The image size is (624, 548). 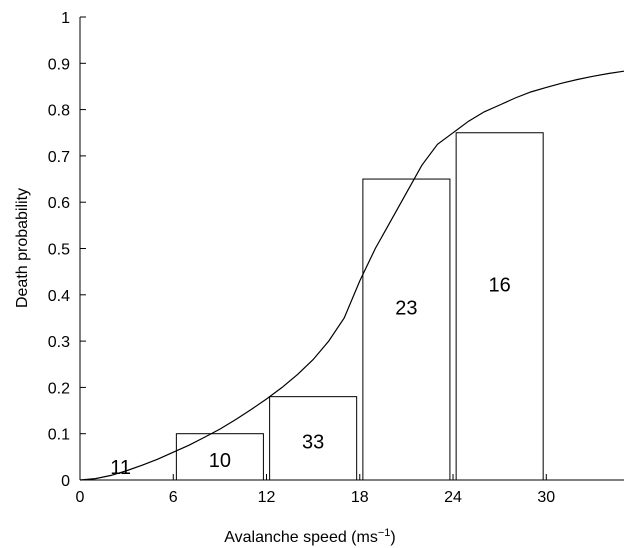 I want to click on y-tick-label: 0.5, so click(x=59, y=250).